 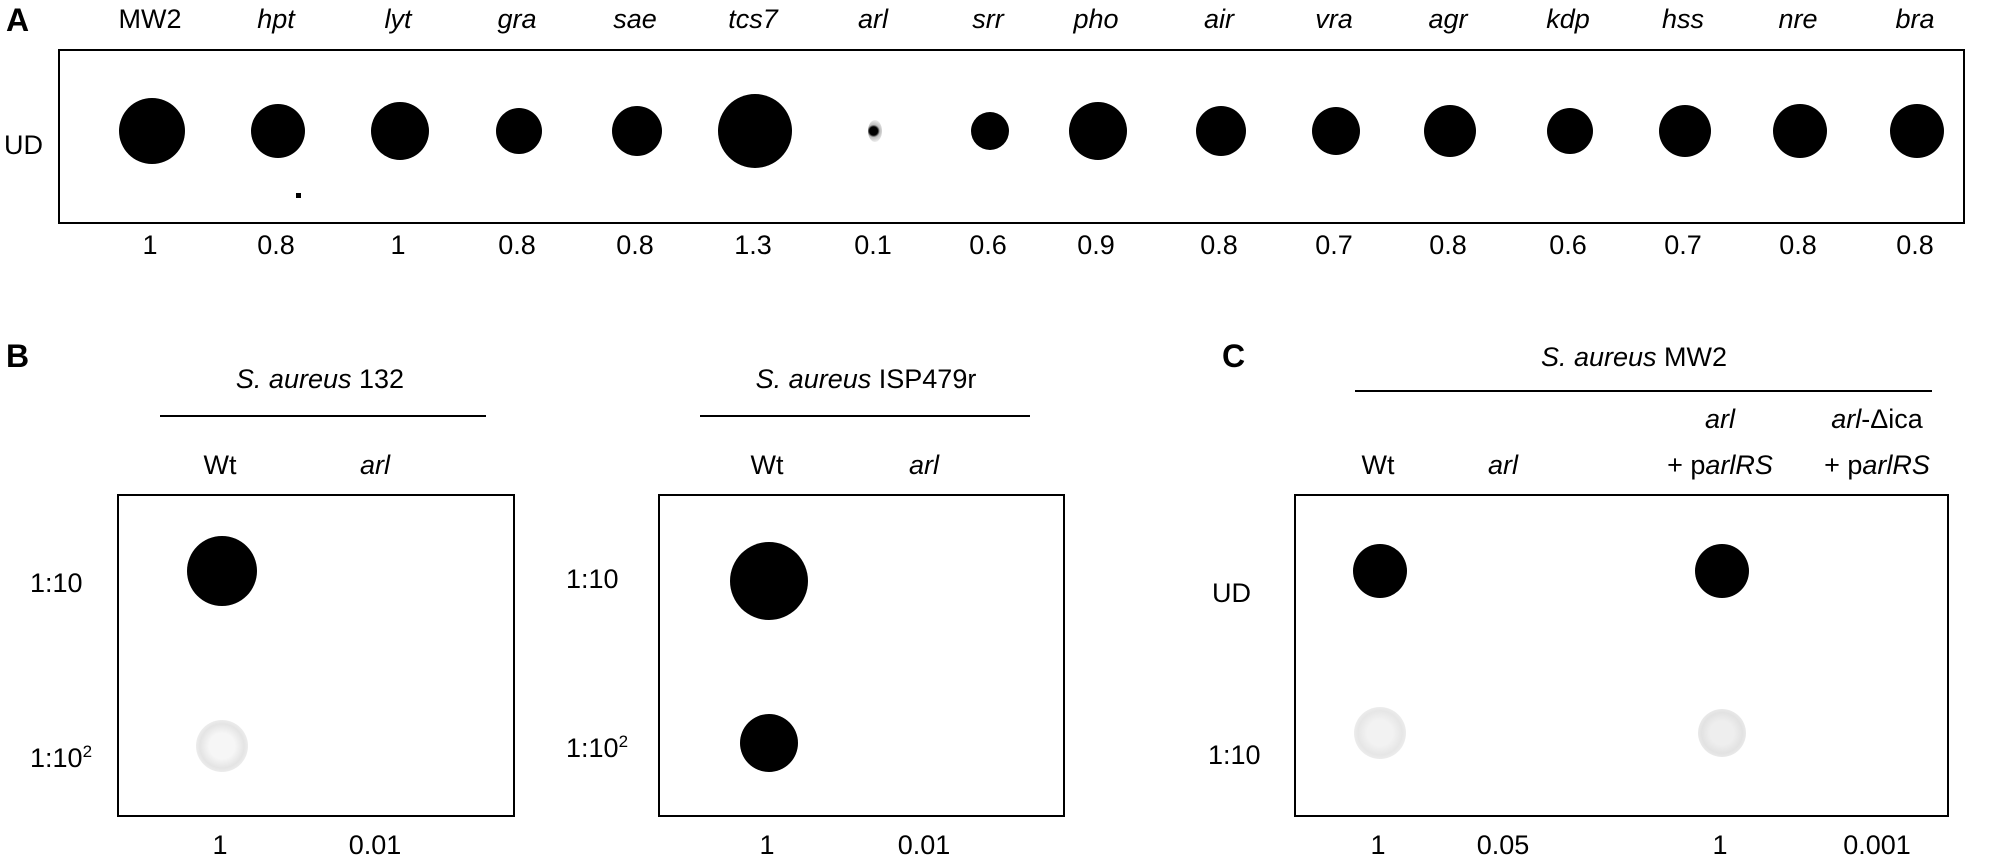 What do you see at coordinates (150, 19) in the screenshot?
I see `strain-label: MW2` at bounding box center [150, 19].